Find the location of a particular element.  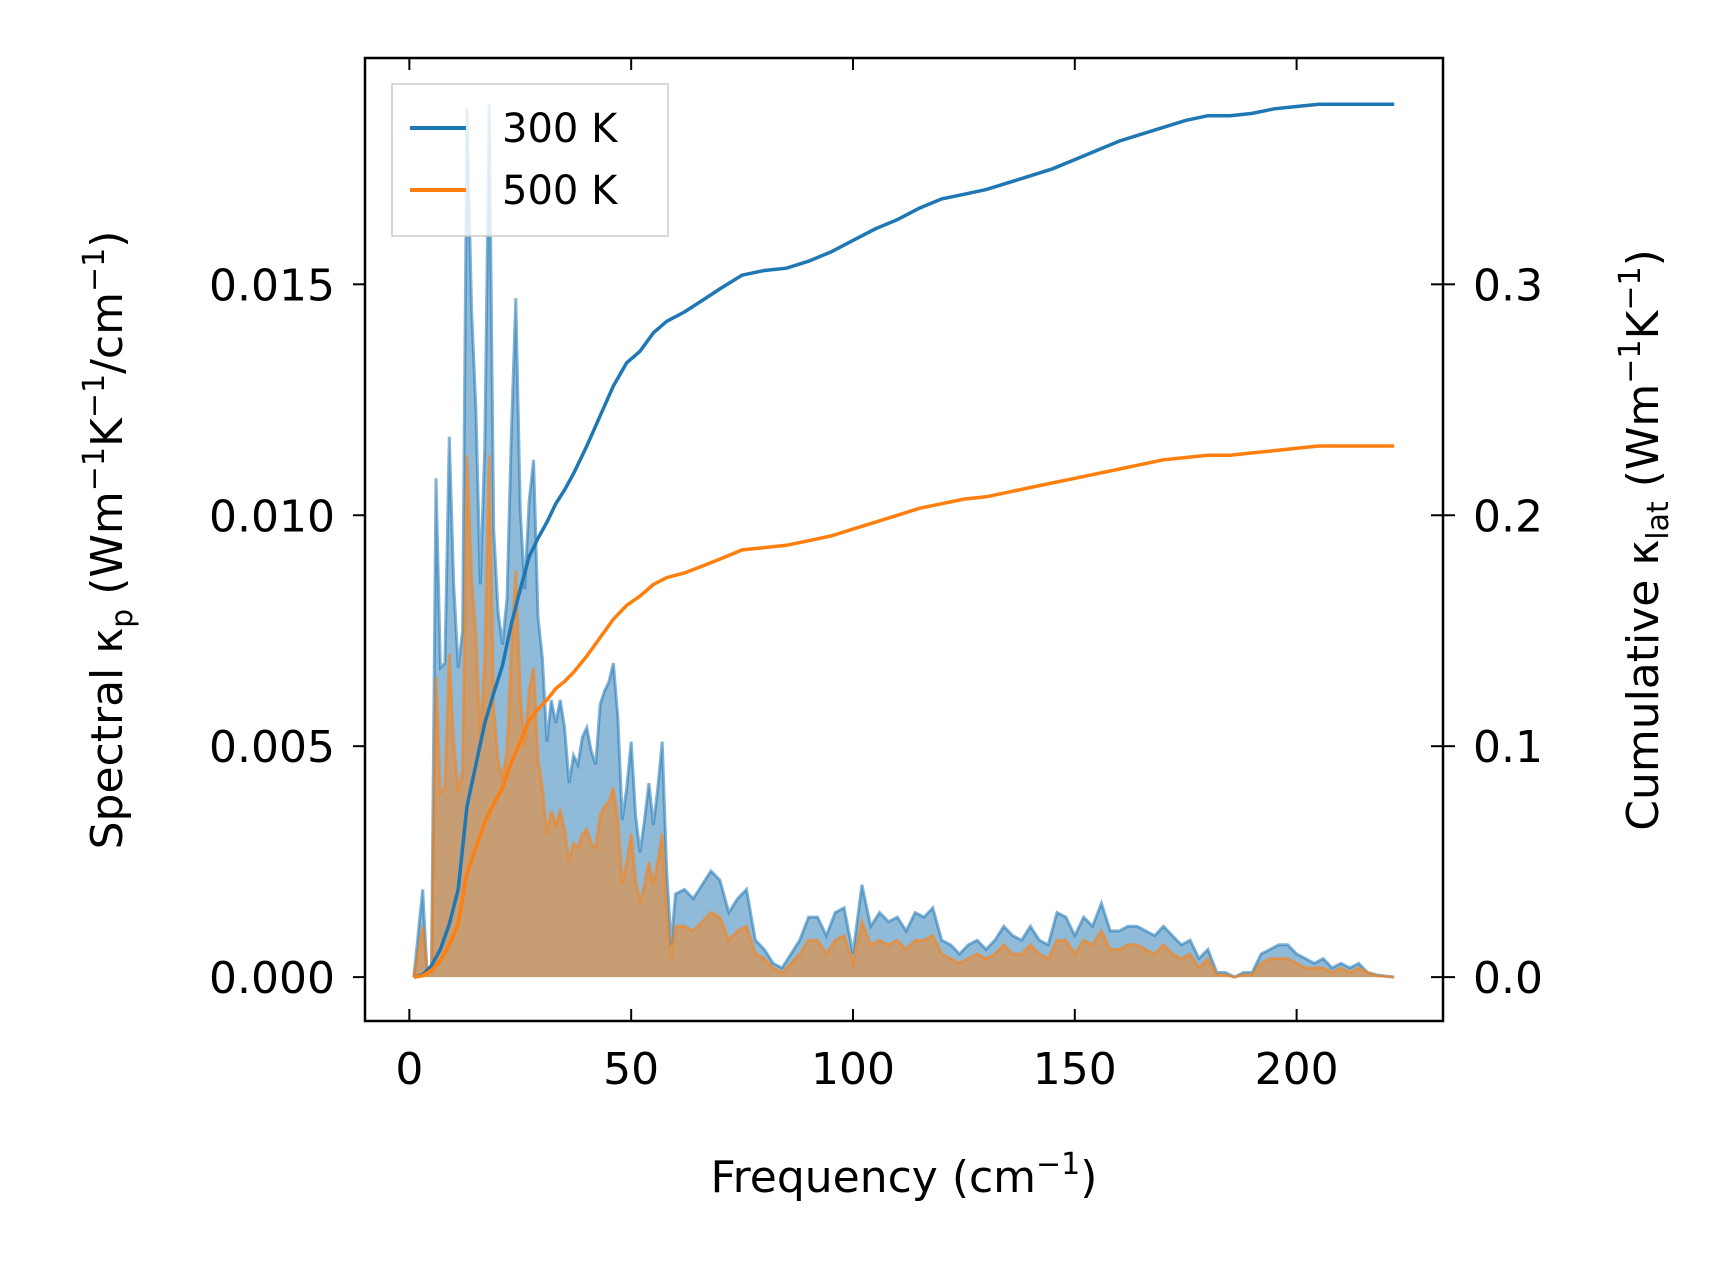

legend: 300 K 500 K is located at coordinates (530, 160).